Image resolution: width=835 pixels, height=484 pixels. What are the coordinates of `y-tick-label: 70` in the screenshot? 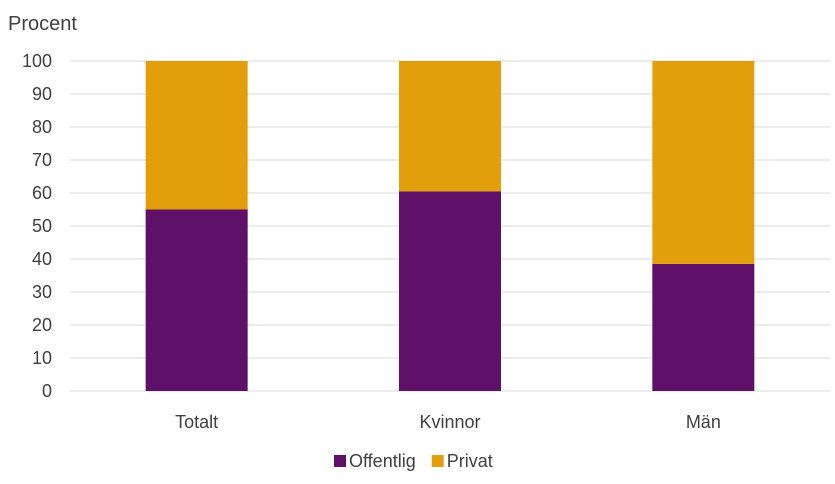 It's located at (42, 160).